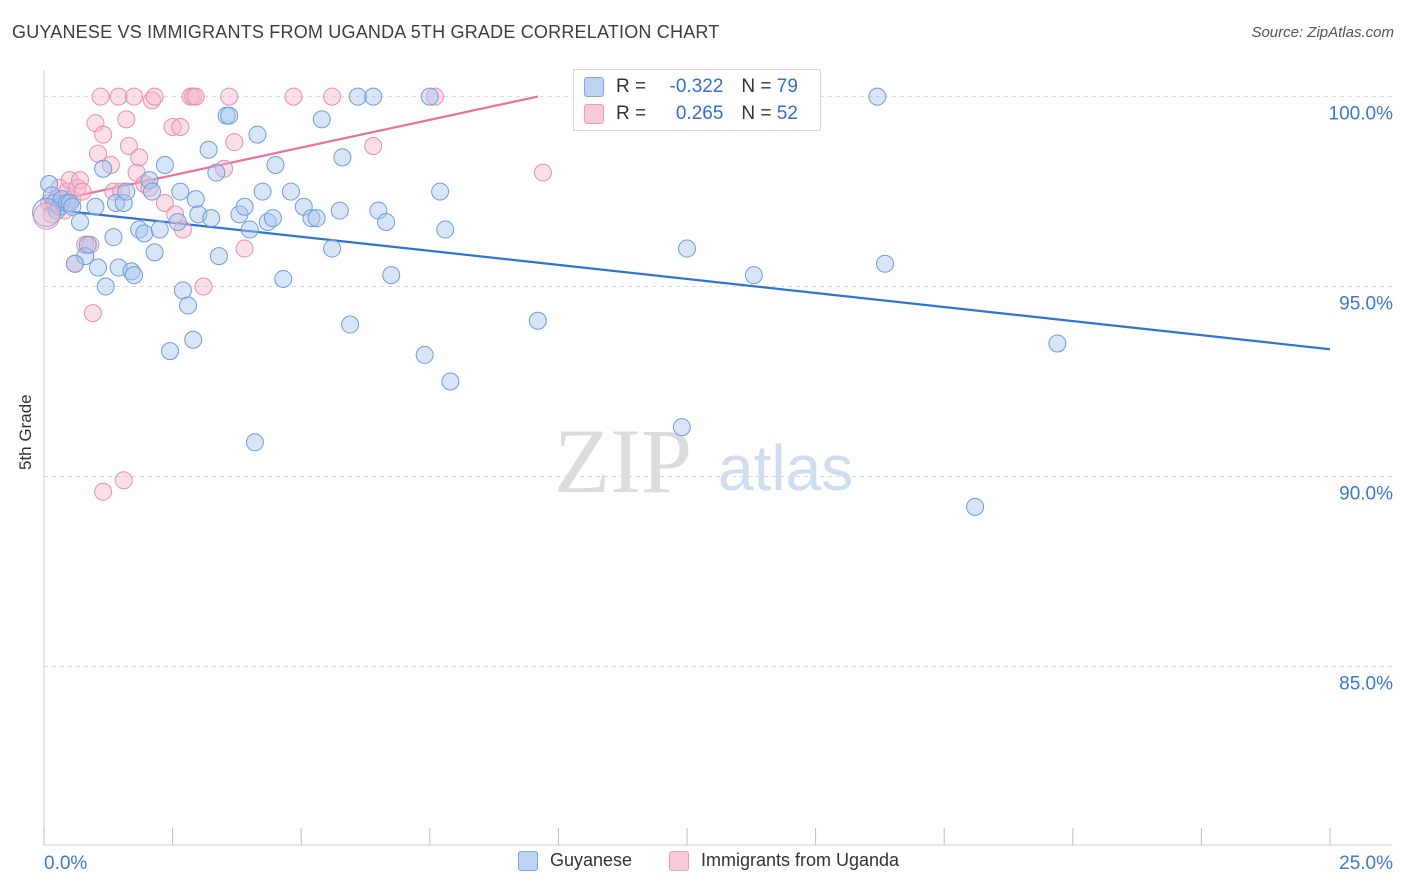 This screenshot has width=1406, height=892. Describe the element at coordinates (679, 860) in the screenshot. I see `legend-swatch-uganda` at that location.